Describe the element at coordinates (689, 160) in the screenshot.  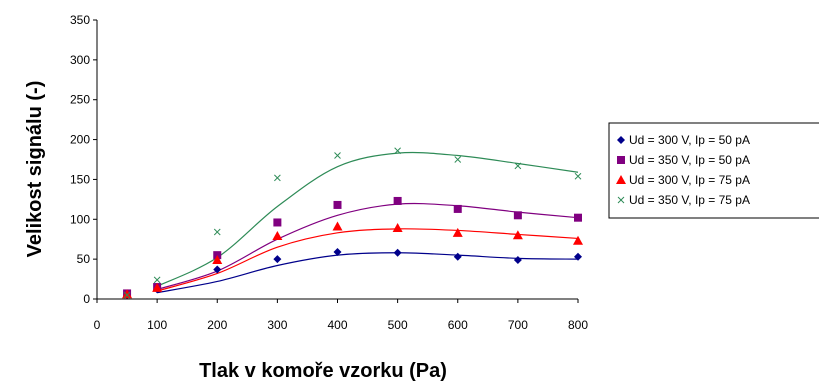
I see `legend-label: Ud = 350 V, Ip = 50 pA` at that location.